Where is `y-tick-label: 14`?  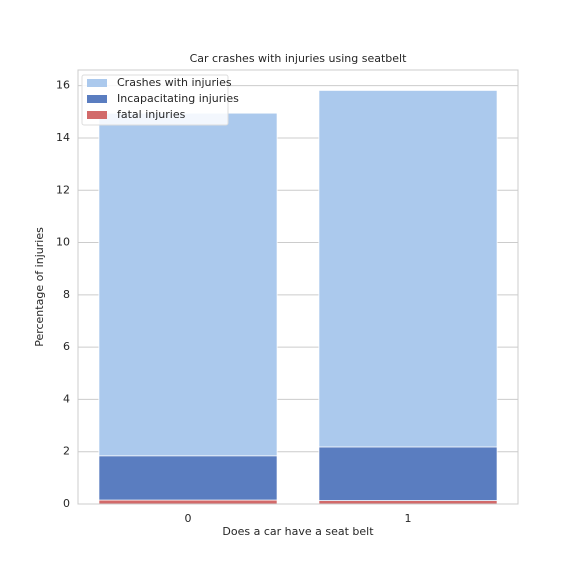 y-tick-label: 14 is located at coordinates (63, 137).